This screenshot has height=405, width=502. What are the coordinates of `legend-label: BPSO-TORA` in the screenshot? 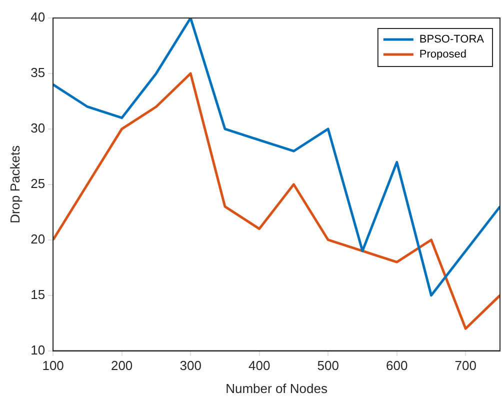 It's located at (452, 40).